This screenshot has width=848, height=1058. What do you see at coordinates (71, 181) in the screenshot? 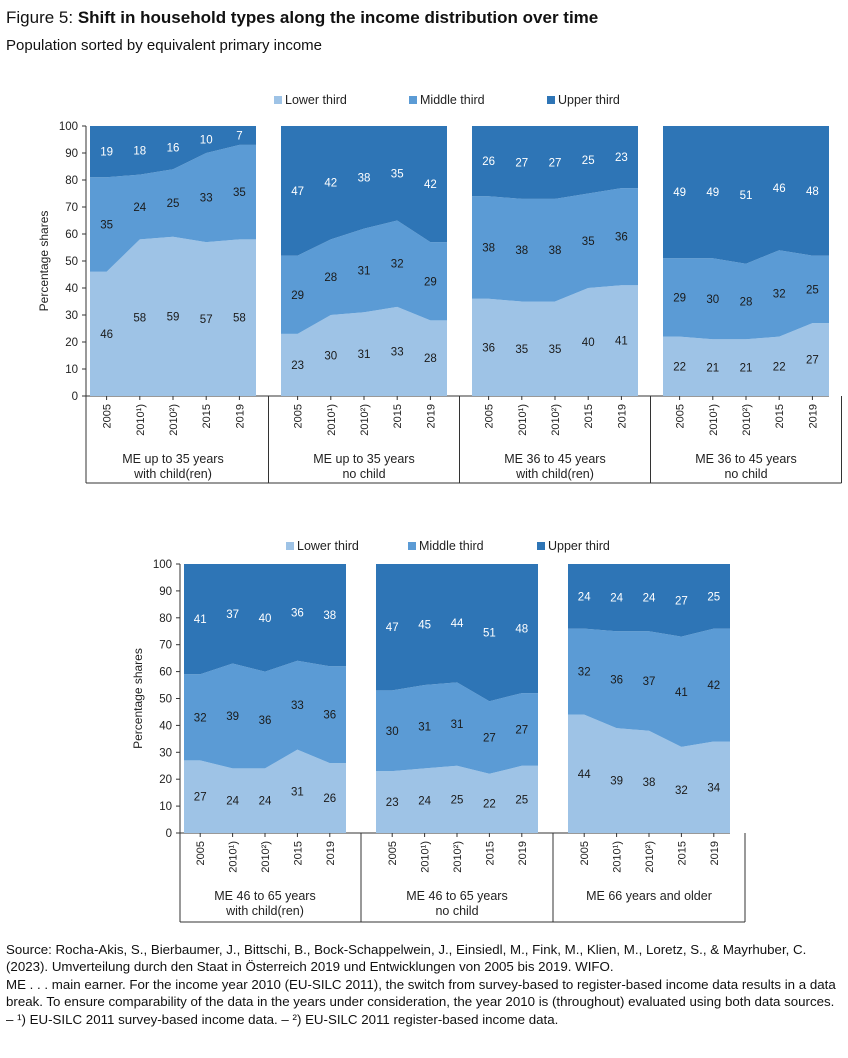
I see `y-tick-label: 80` at bounding box center [71, 181].